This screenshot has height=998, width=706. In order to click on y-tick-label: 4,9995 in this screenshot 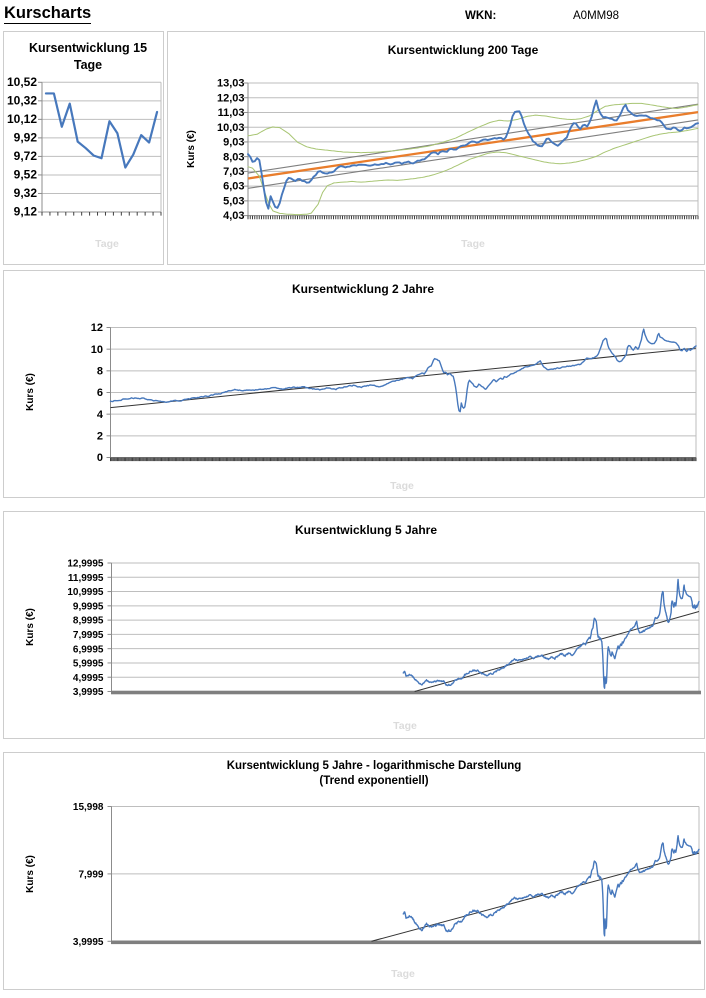, I will do `click(88, 678)`.